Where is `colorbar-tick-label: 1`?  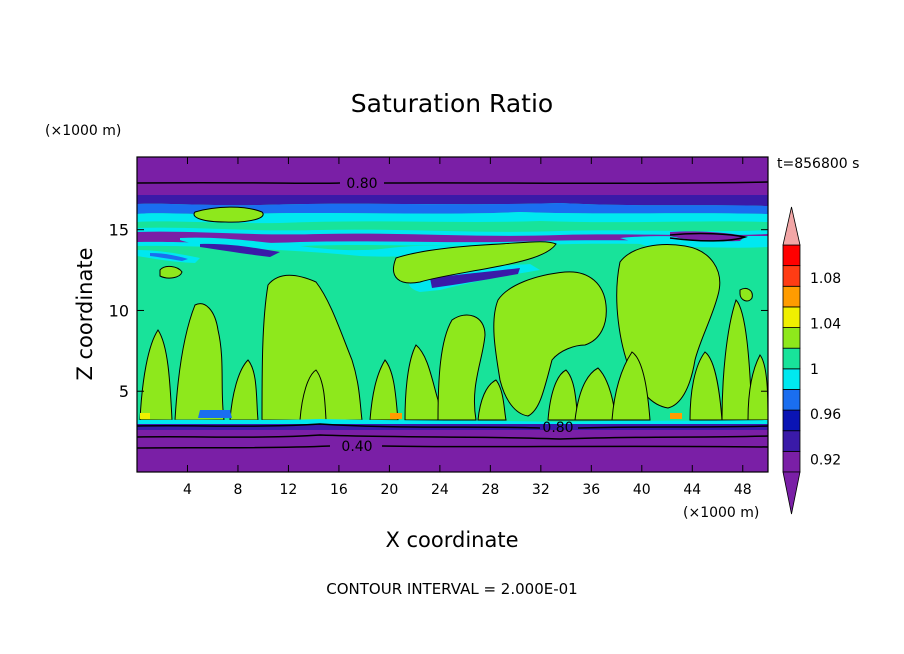
colorbar-tick-label: 1 is located at coordinates (814, 370).